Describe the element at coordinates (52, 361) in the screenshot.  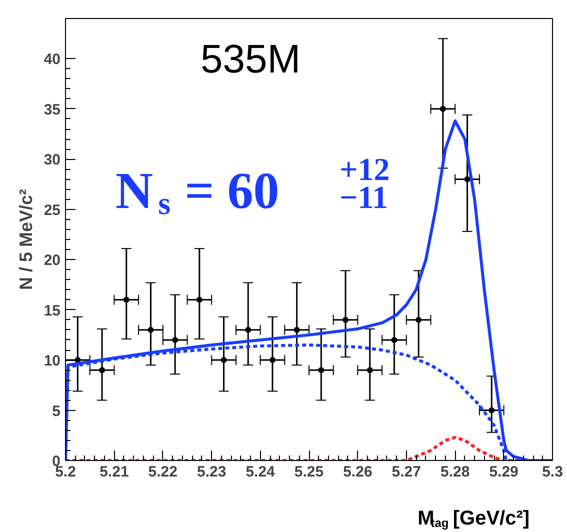
I see `y-tick-label: 10` at that location.